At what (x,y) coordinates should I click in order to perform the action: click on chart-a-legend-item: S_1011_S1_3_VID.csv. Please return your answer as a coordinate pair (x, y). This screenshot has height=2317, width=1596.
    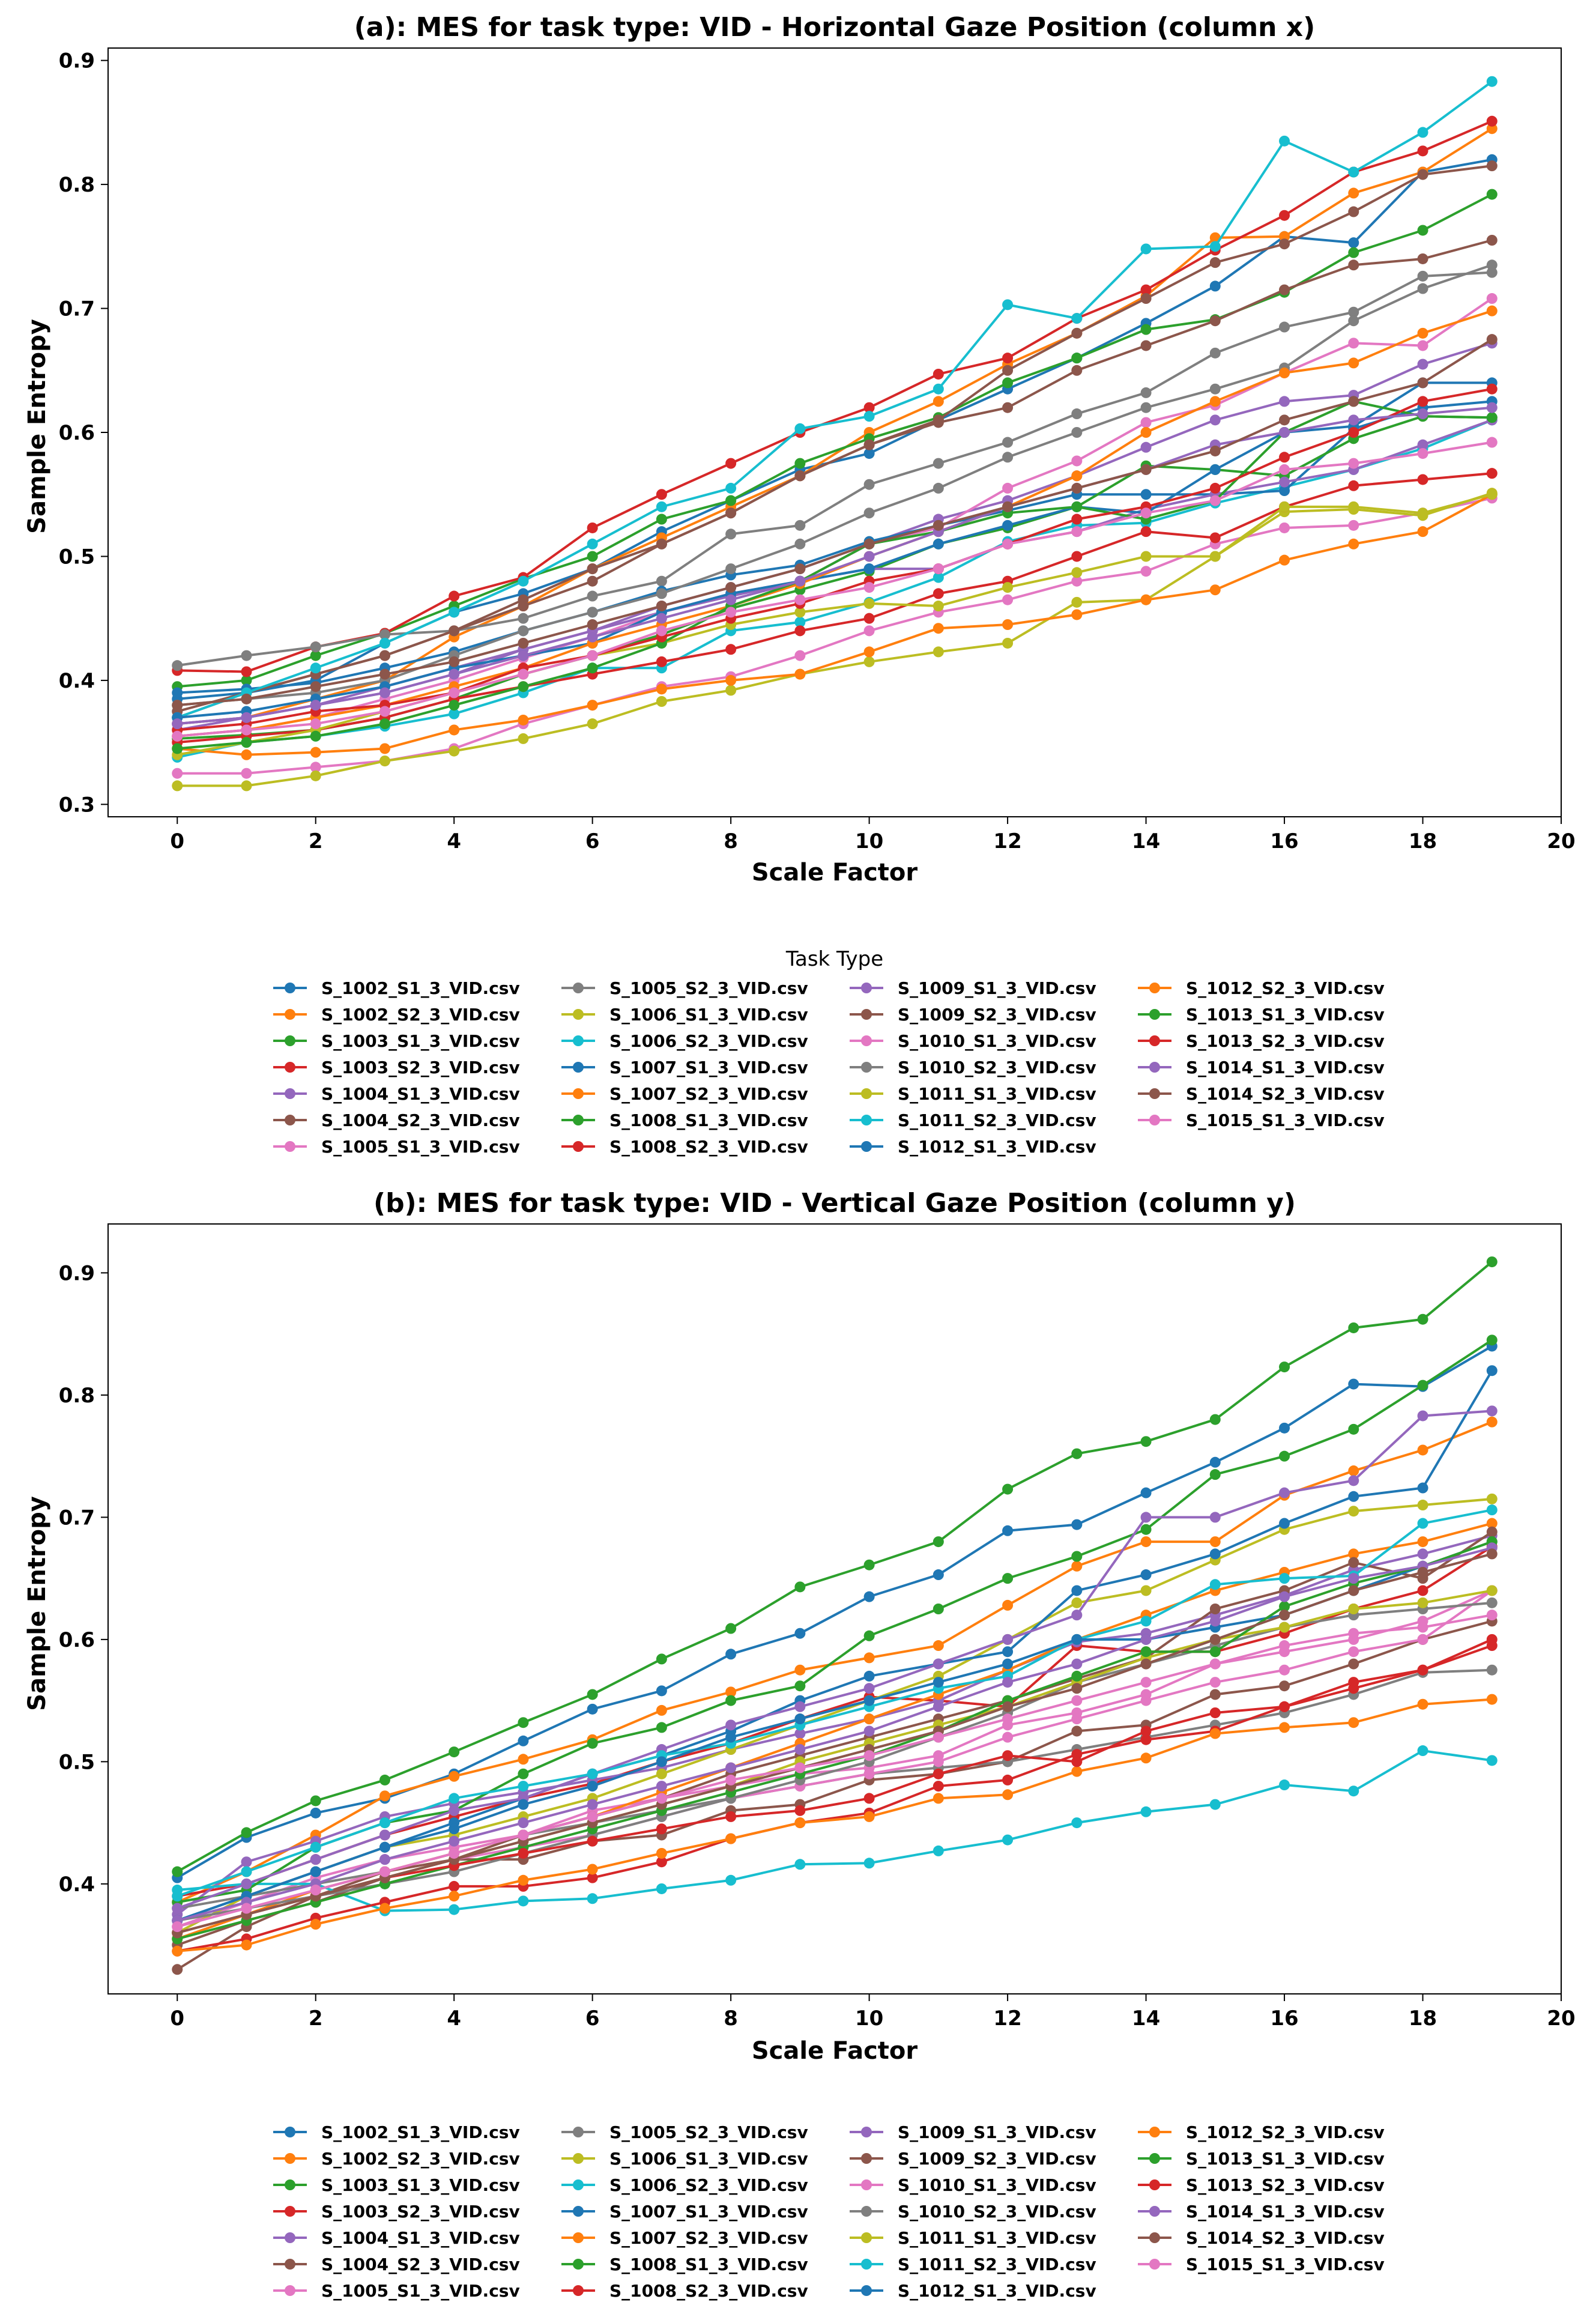
    Looking at the image, I should click on (973, 1094).